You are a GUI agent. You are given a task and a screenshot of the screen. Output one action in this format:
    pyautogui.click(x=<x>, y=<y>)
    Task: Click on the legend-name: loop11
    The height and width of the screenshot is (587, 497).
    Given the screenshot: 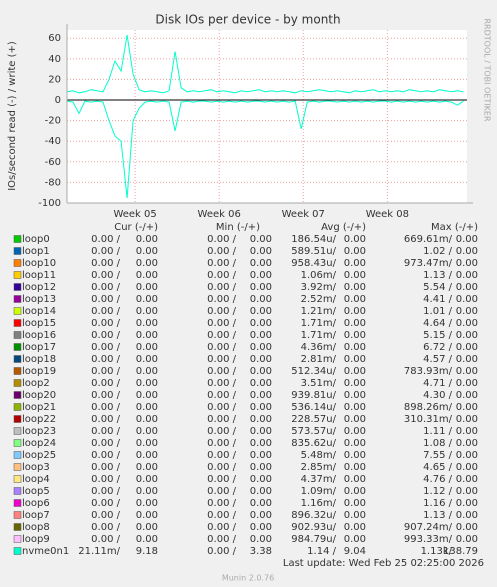 What is the action you would take?
    pyautogui.click(x=39, y=275)
    